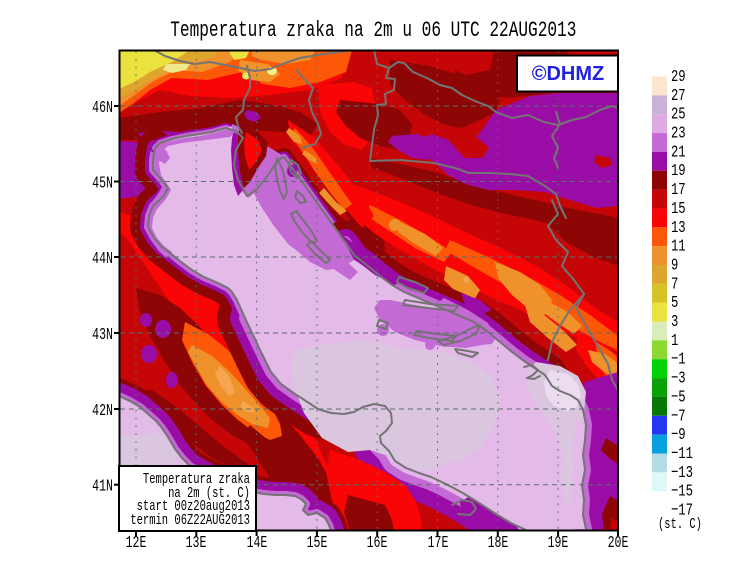 The image size is (740, 582). What do you see at coordinates (558, 543) in the screenshot?
I see `svg-text: 19E` at bounding box center [558, 543].